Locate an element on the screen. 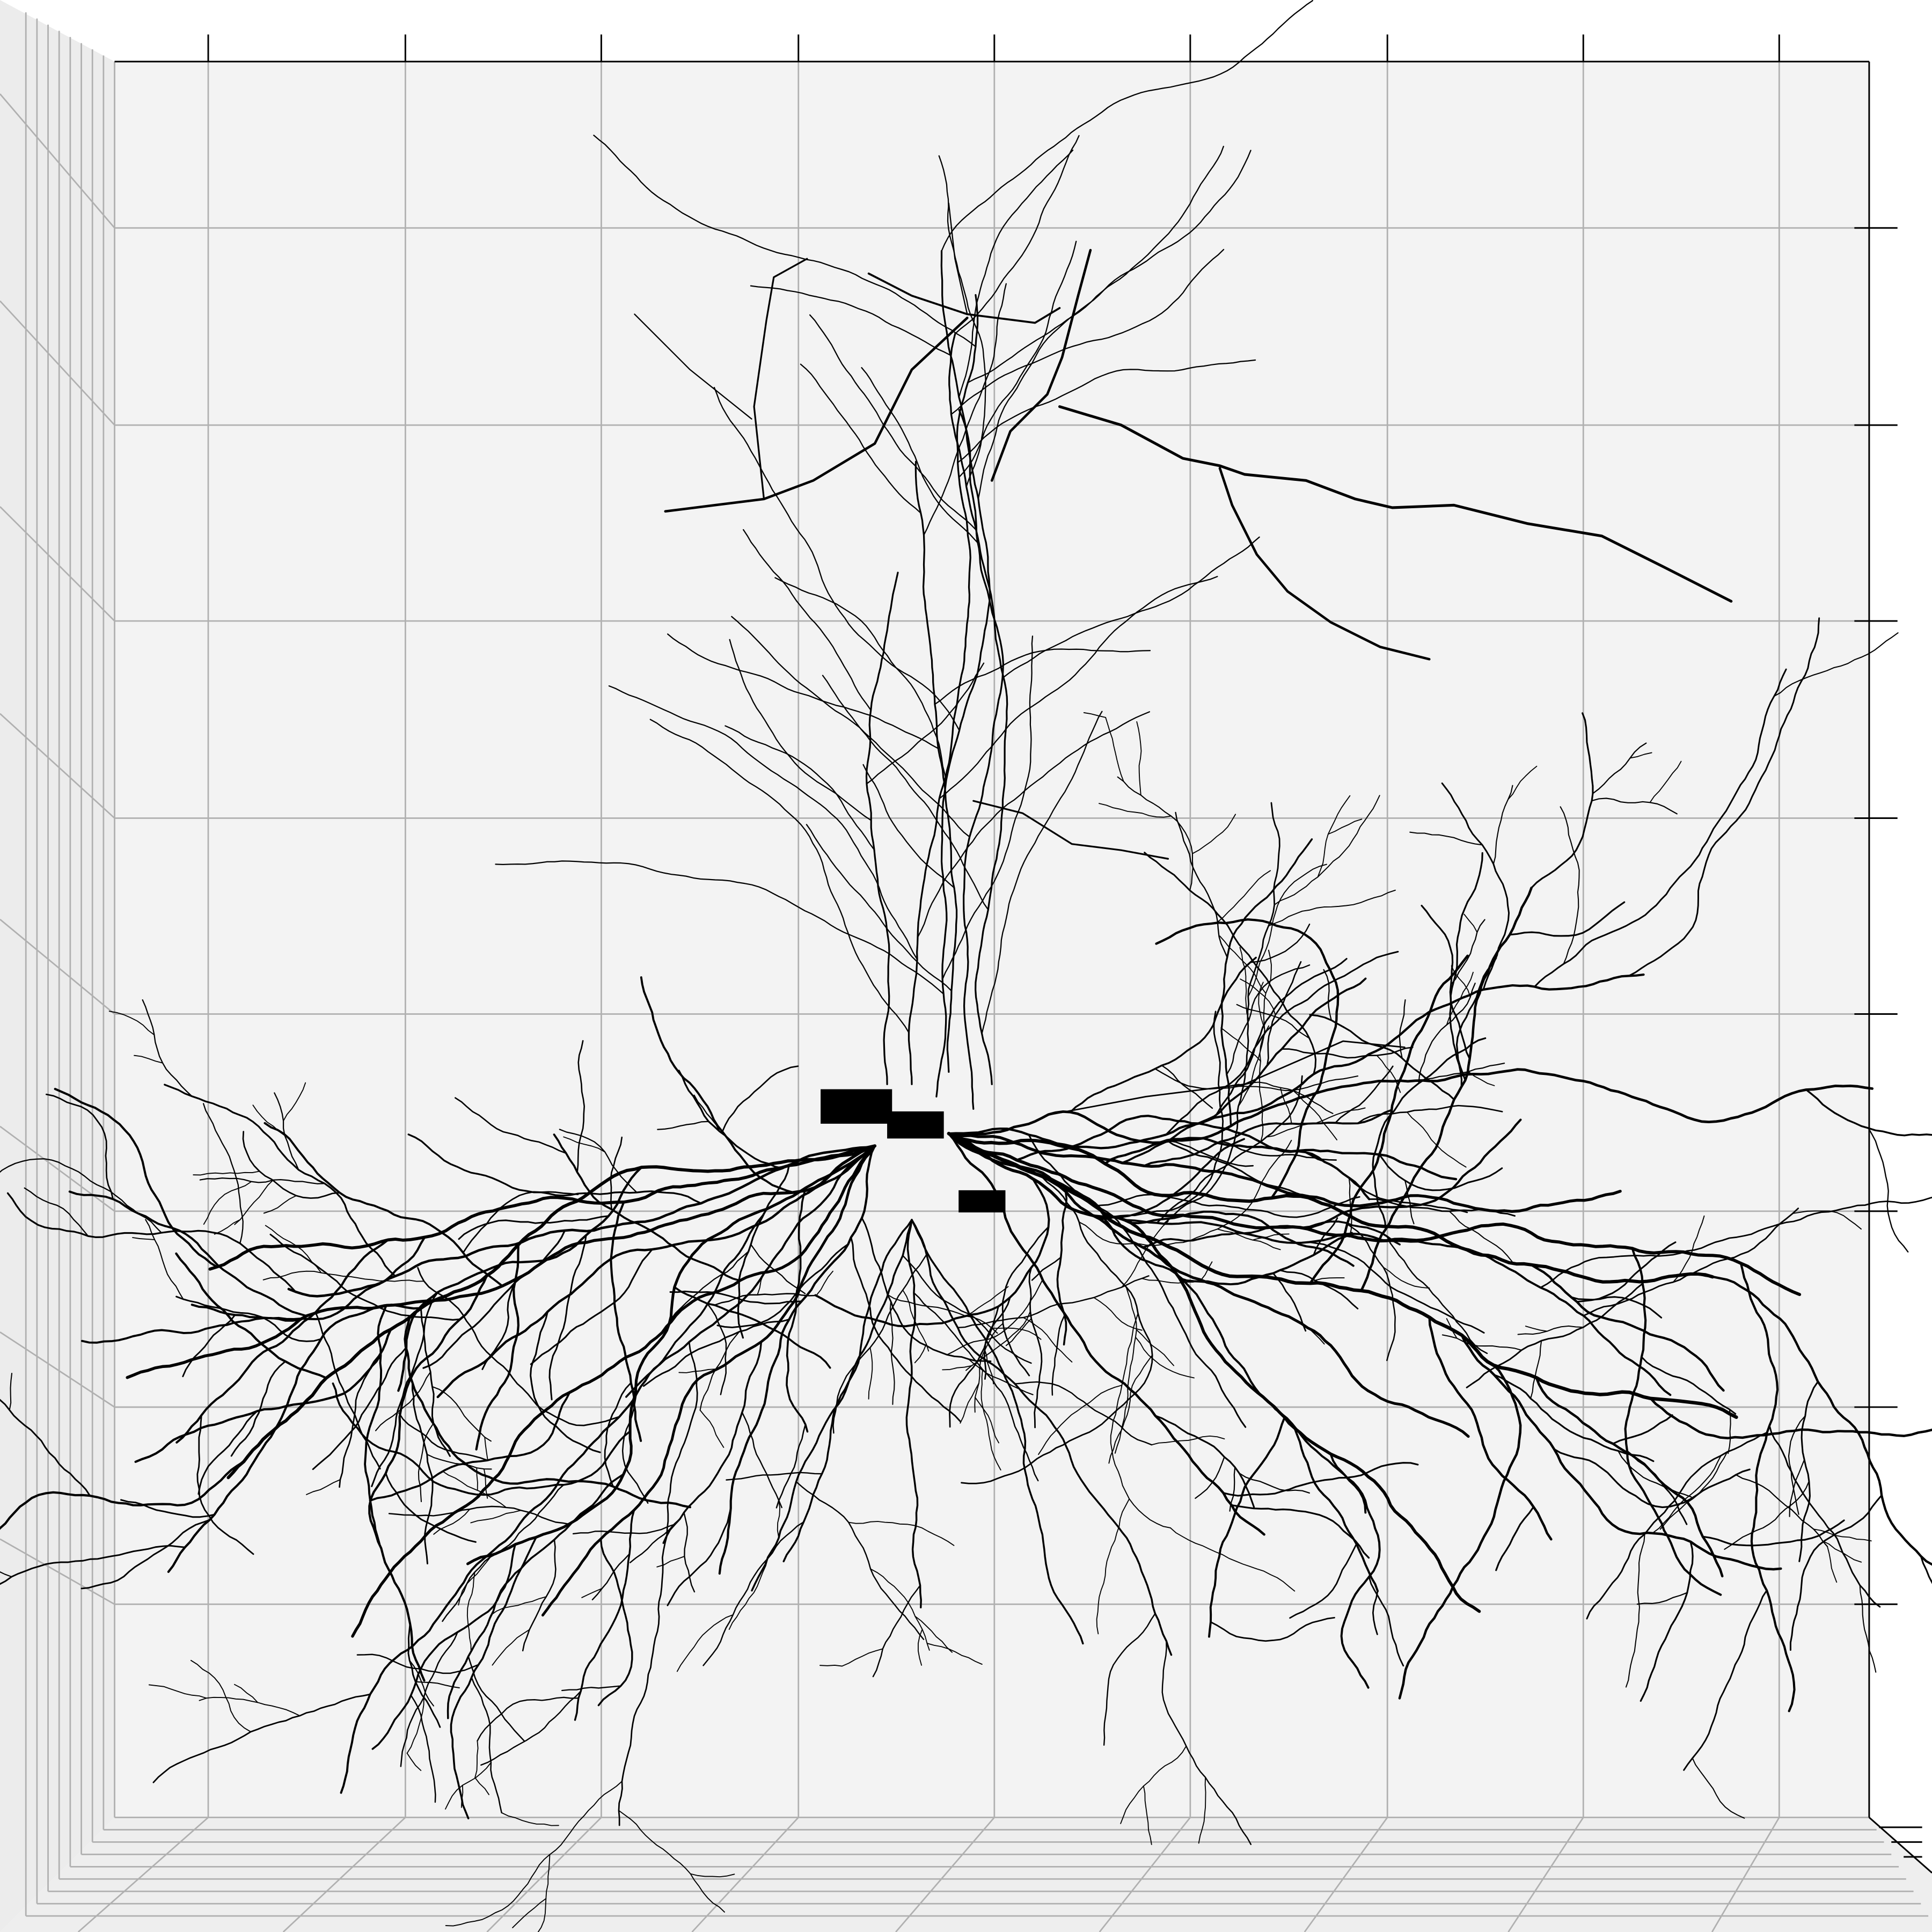 The width and height of the screenshot is (1932, 1932). bottom-pane is located at coordinates (966, 1874).